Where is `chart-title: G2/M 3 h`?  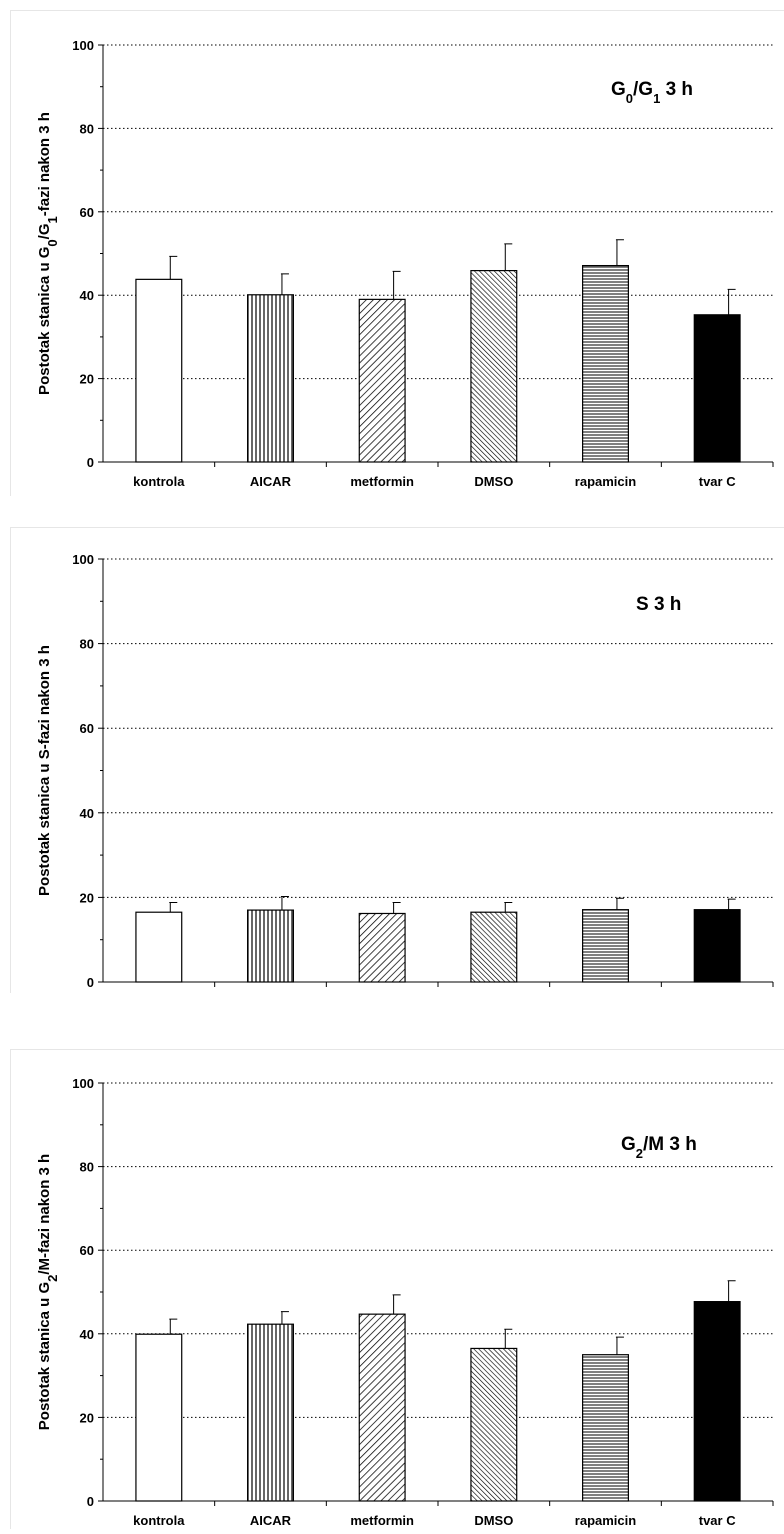 chart-title: G2/M 3 h is located at coordinates (659, 1147).